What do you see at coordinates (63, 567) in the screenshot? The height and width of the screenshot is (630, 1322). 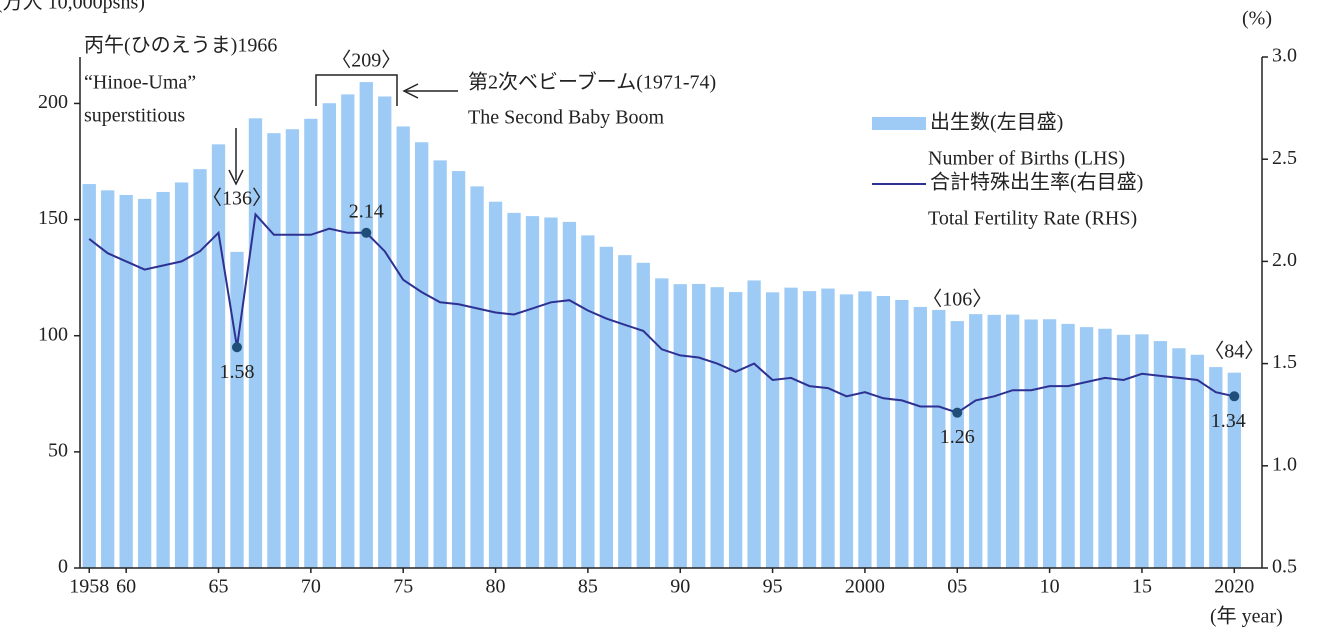 I see `y-tick-label: 0` at bounding box center [63, 567].